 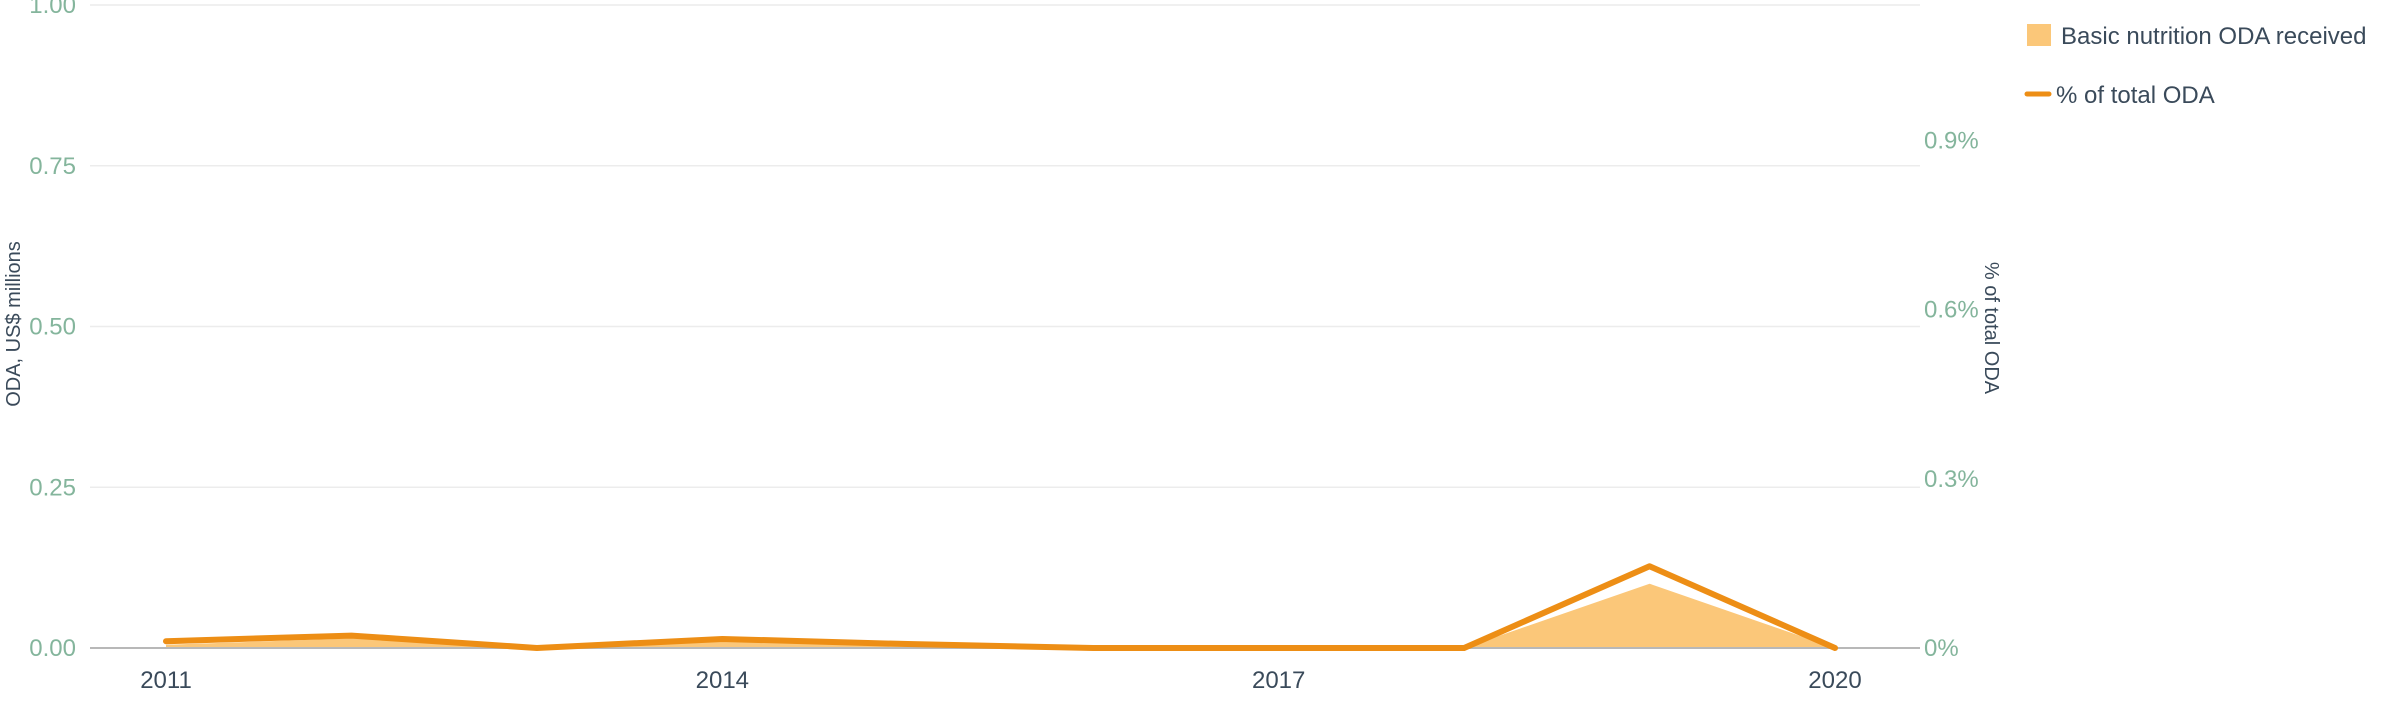 What do you see at coordinates (1951, 479) in the screenshot?
I see `y2-tick-label: 0.3%` at bounding box center [1951, 479].